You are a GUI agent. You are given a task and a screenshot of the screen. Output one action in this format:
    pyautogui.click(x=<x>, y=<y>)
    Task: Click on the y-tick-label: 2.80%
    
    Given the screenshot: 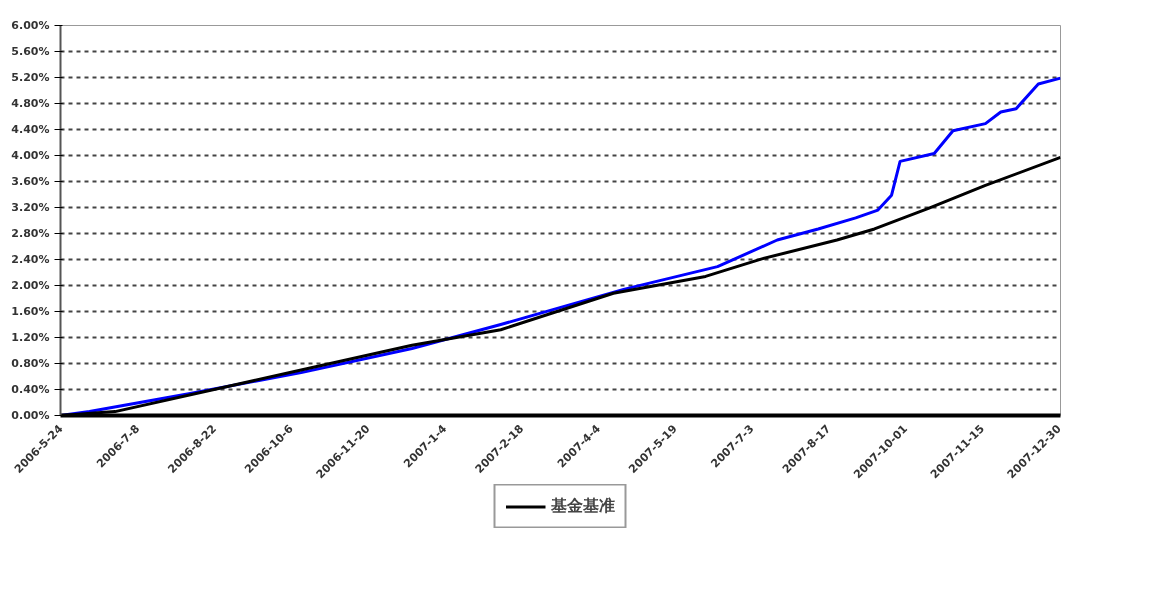 What is the action you would take?
    pyautogui.click(x=30, y=233)
    